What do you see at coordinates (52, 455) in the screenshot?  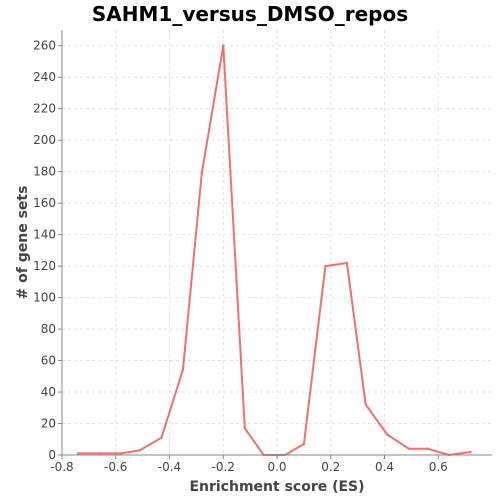 I see `y-tick-label: 0` at bounding box center [52, 455].